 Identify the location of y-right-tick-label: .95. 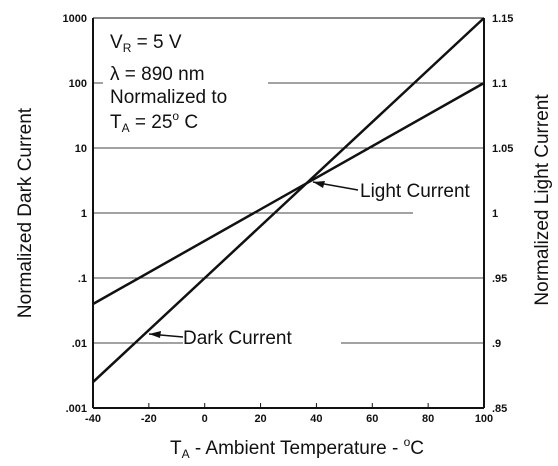
(499, 279).